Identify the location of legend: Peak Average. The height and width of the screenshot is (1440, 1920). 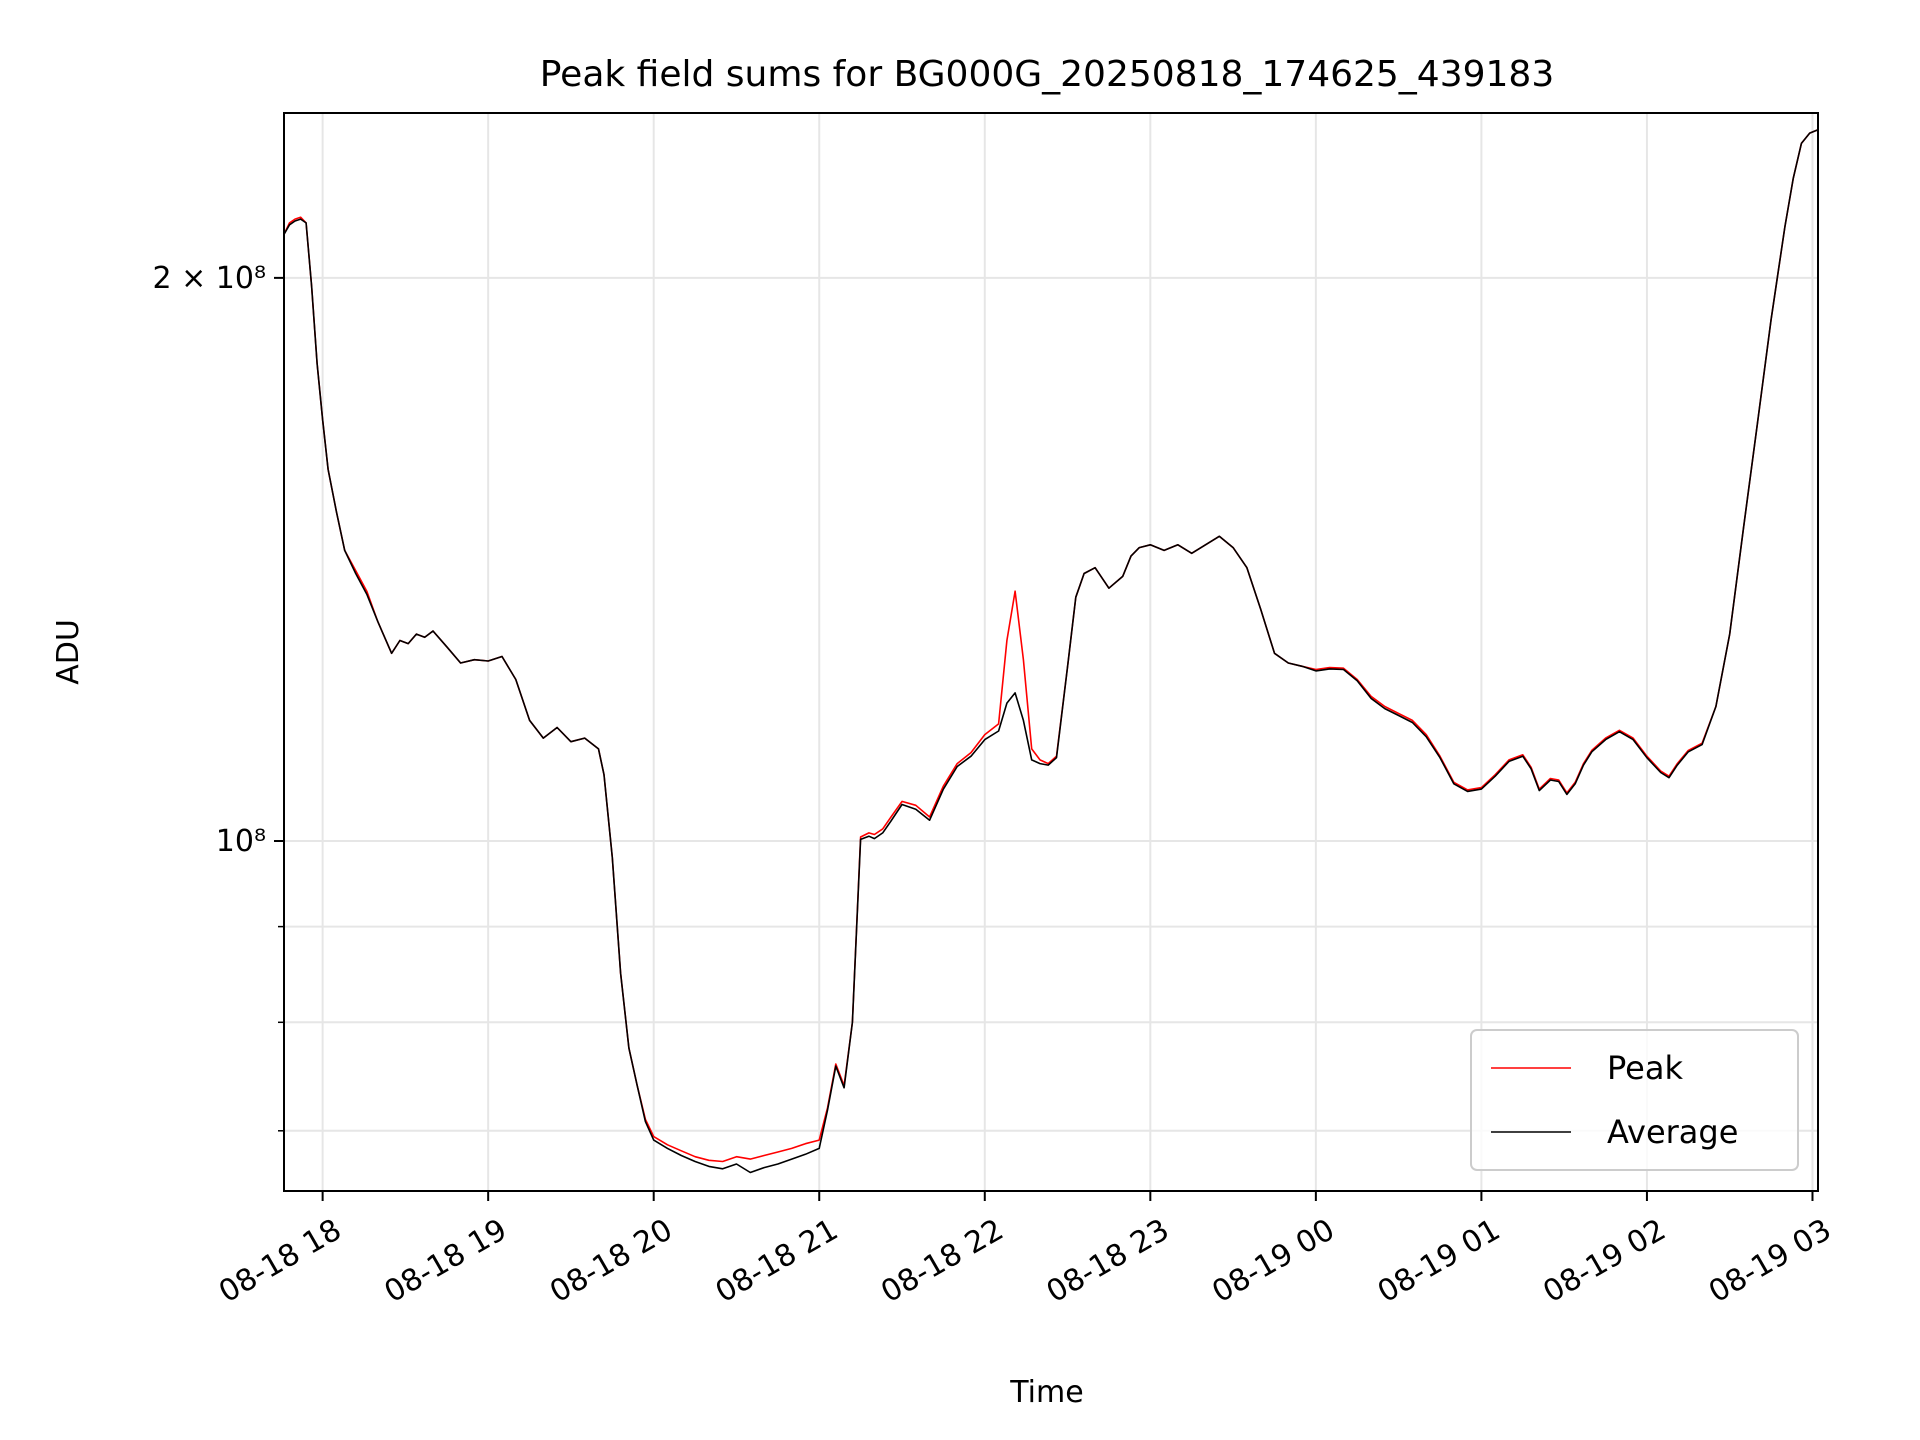
(1634, 1100).